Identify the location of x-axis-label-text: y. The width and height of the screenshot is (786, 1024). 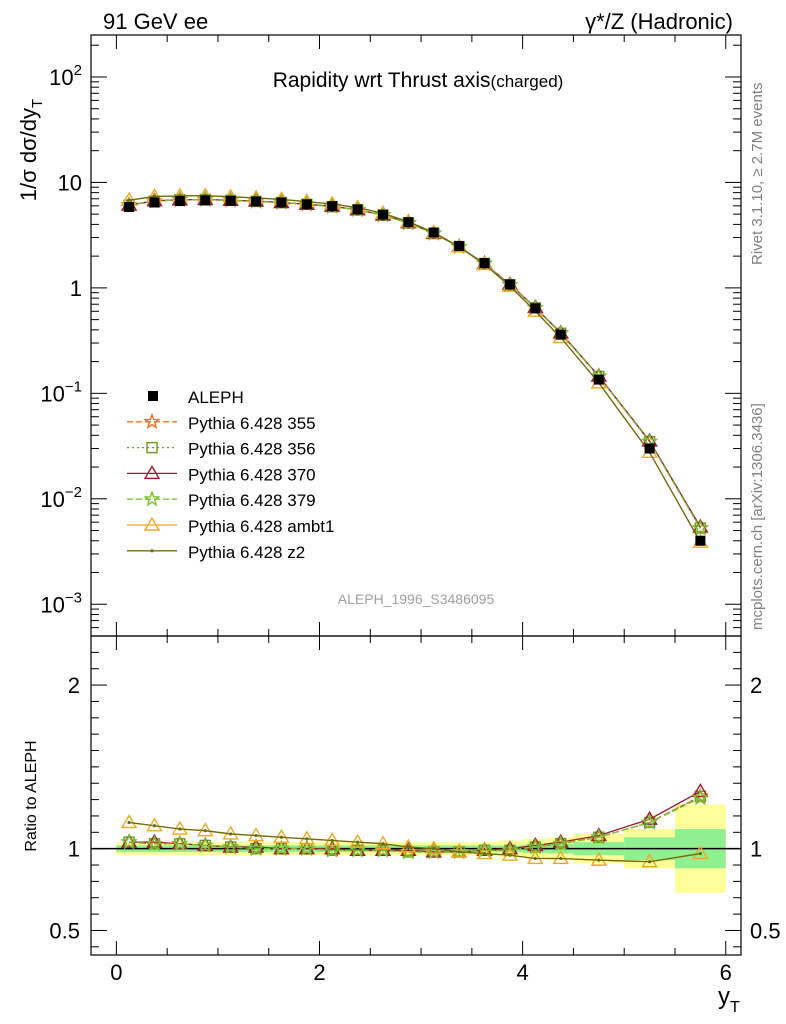
(724, 996).